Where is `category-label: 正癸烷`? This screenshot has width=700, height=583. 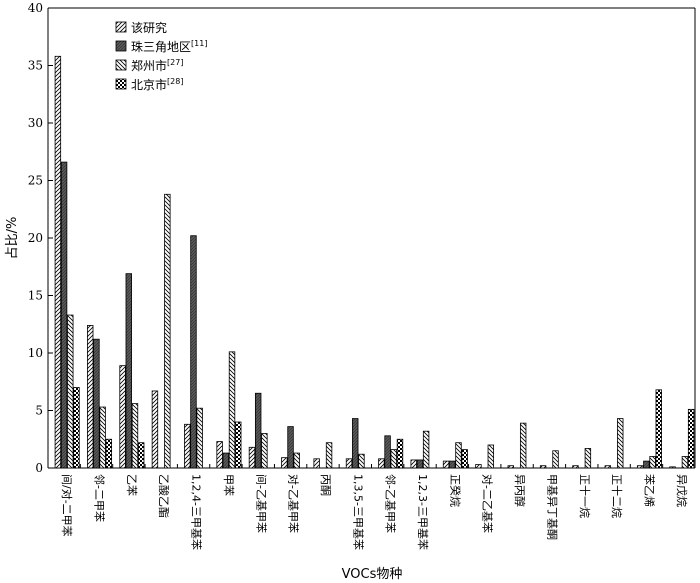 category-label: 正癸烷 is located at coordinates (455, 490).